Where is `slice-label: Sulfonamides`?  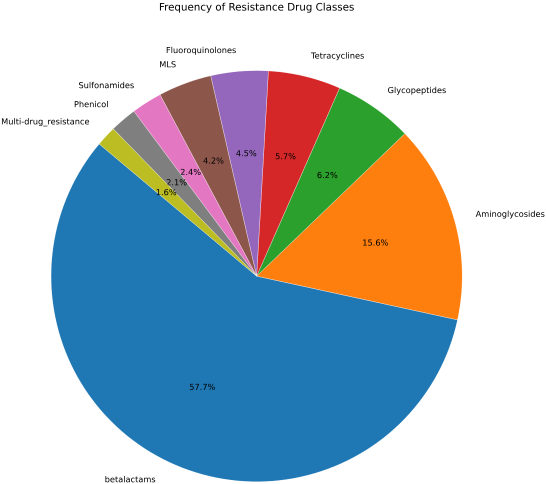
slice-label: Sulfonamides is located at coordinates (106, 85).